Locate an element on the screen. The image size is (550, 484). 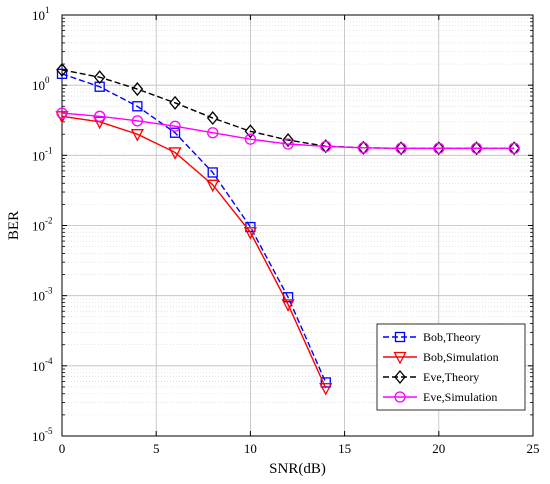
x-axis-label: SNR(dB) is located at coordinates (297, 469).